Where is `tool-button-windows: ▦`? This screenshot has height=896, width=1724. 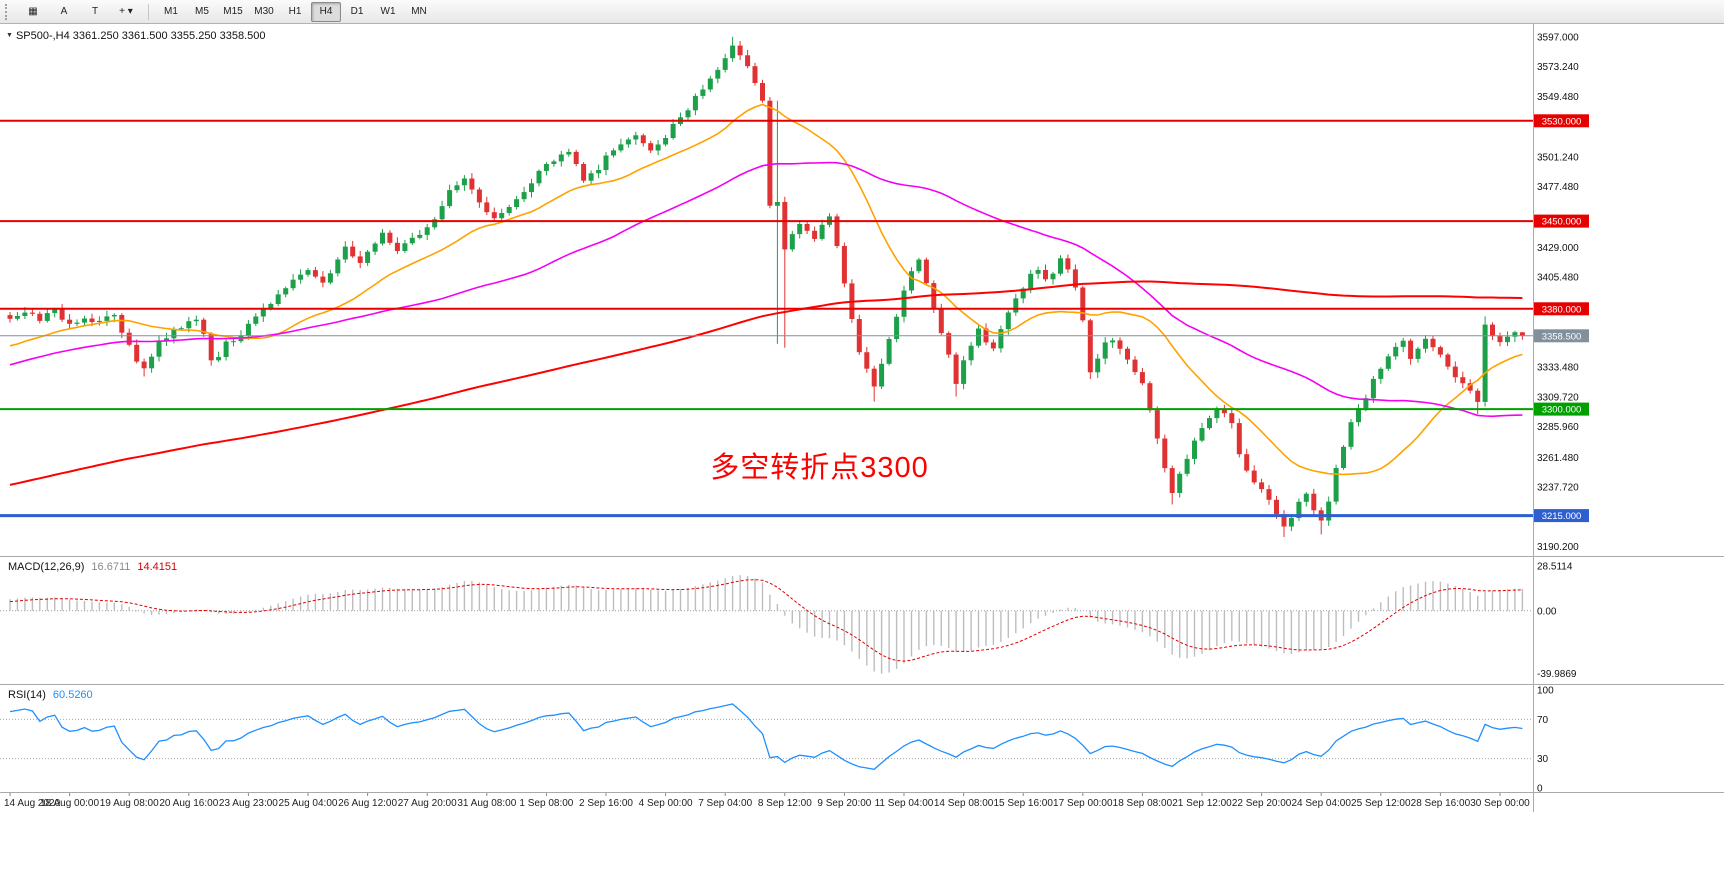
tool-button-windows: ▦ is located at coordinates (33, 11).